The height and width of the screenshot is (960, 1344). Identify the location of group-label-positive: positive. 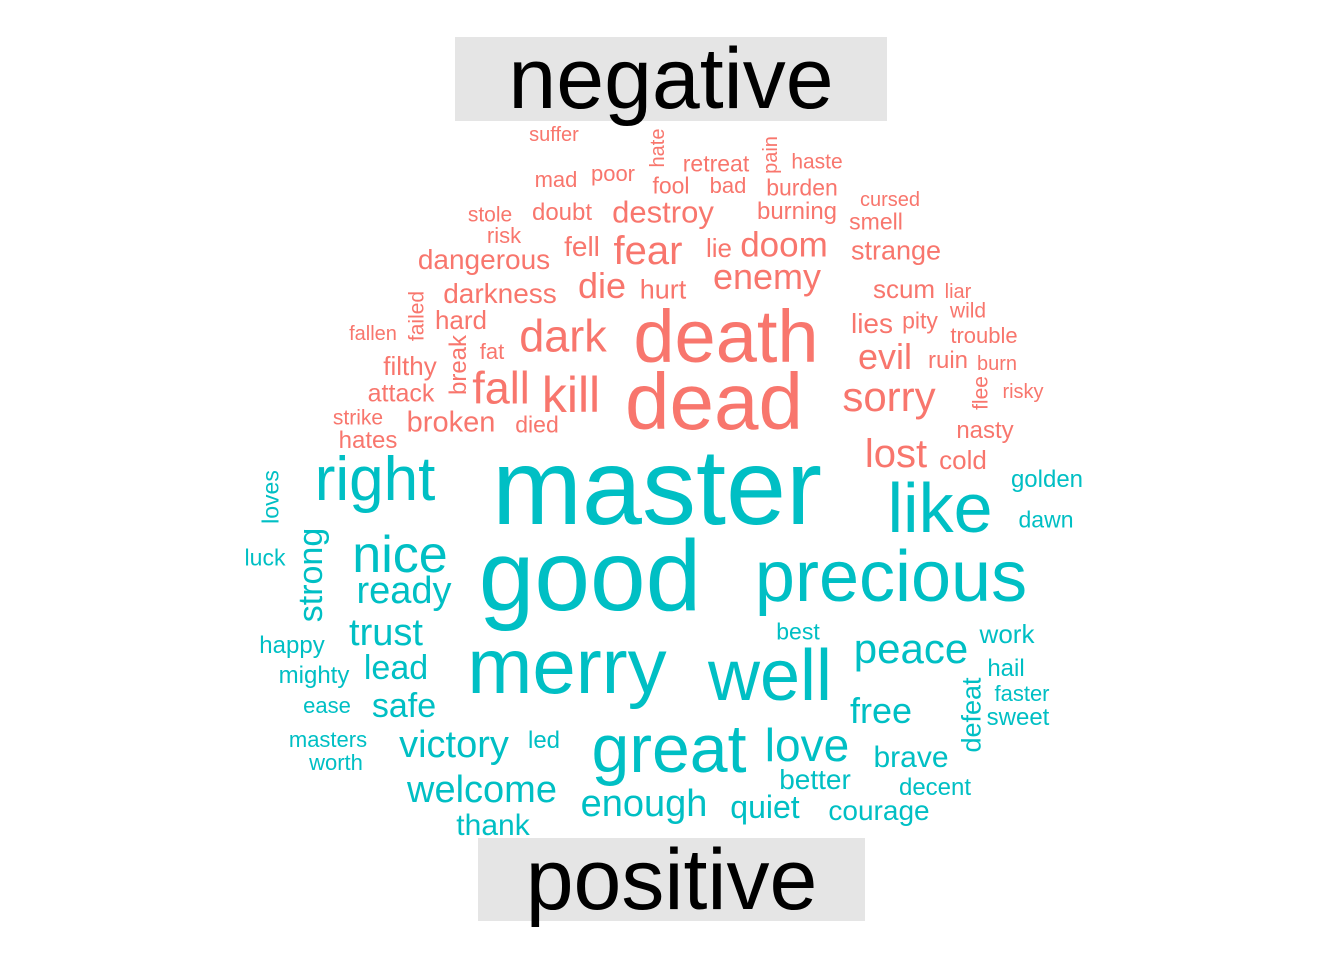
(671, 880).